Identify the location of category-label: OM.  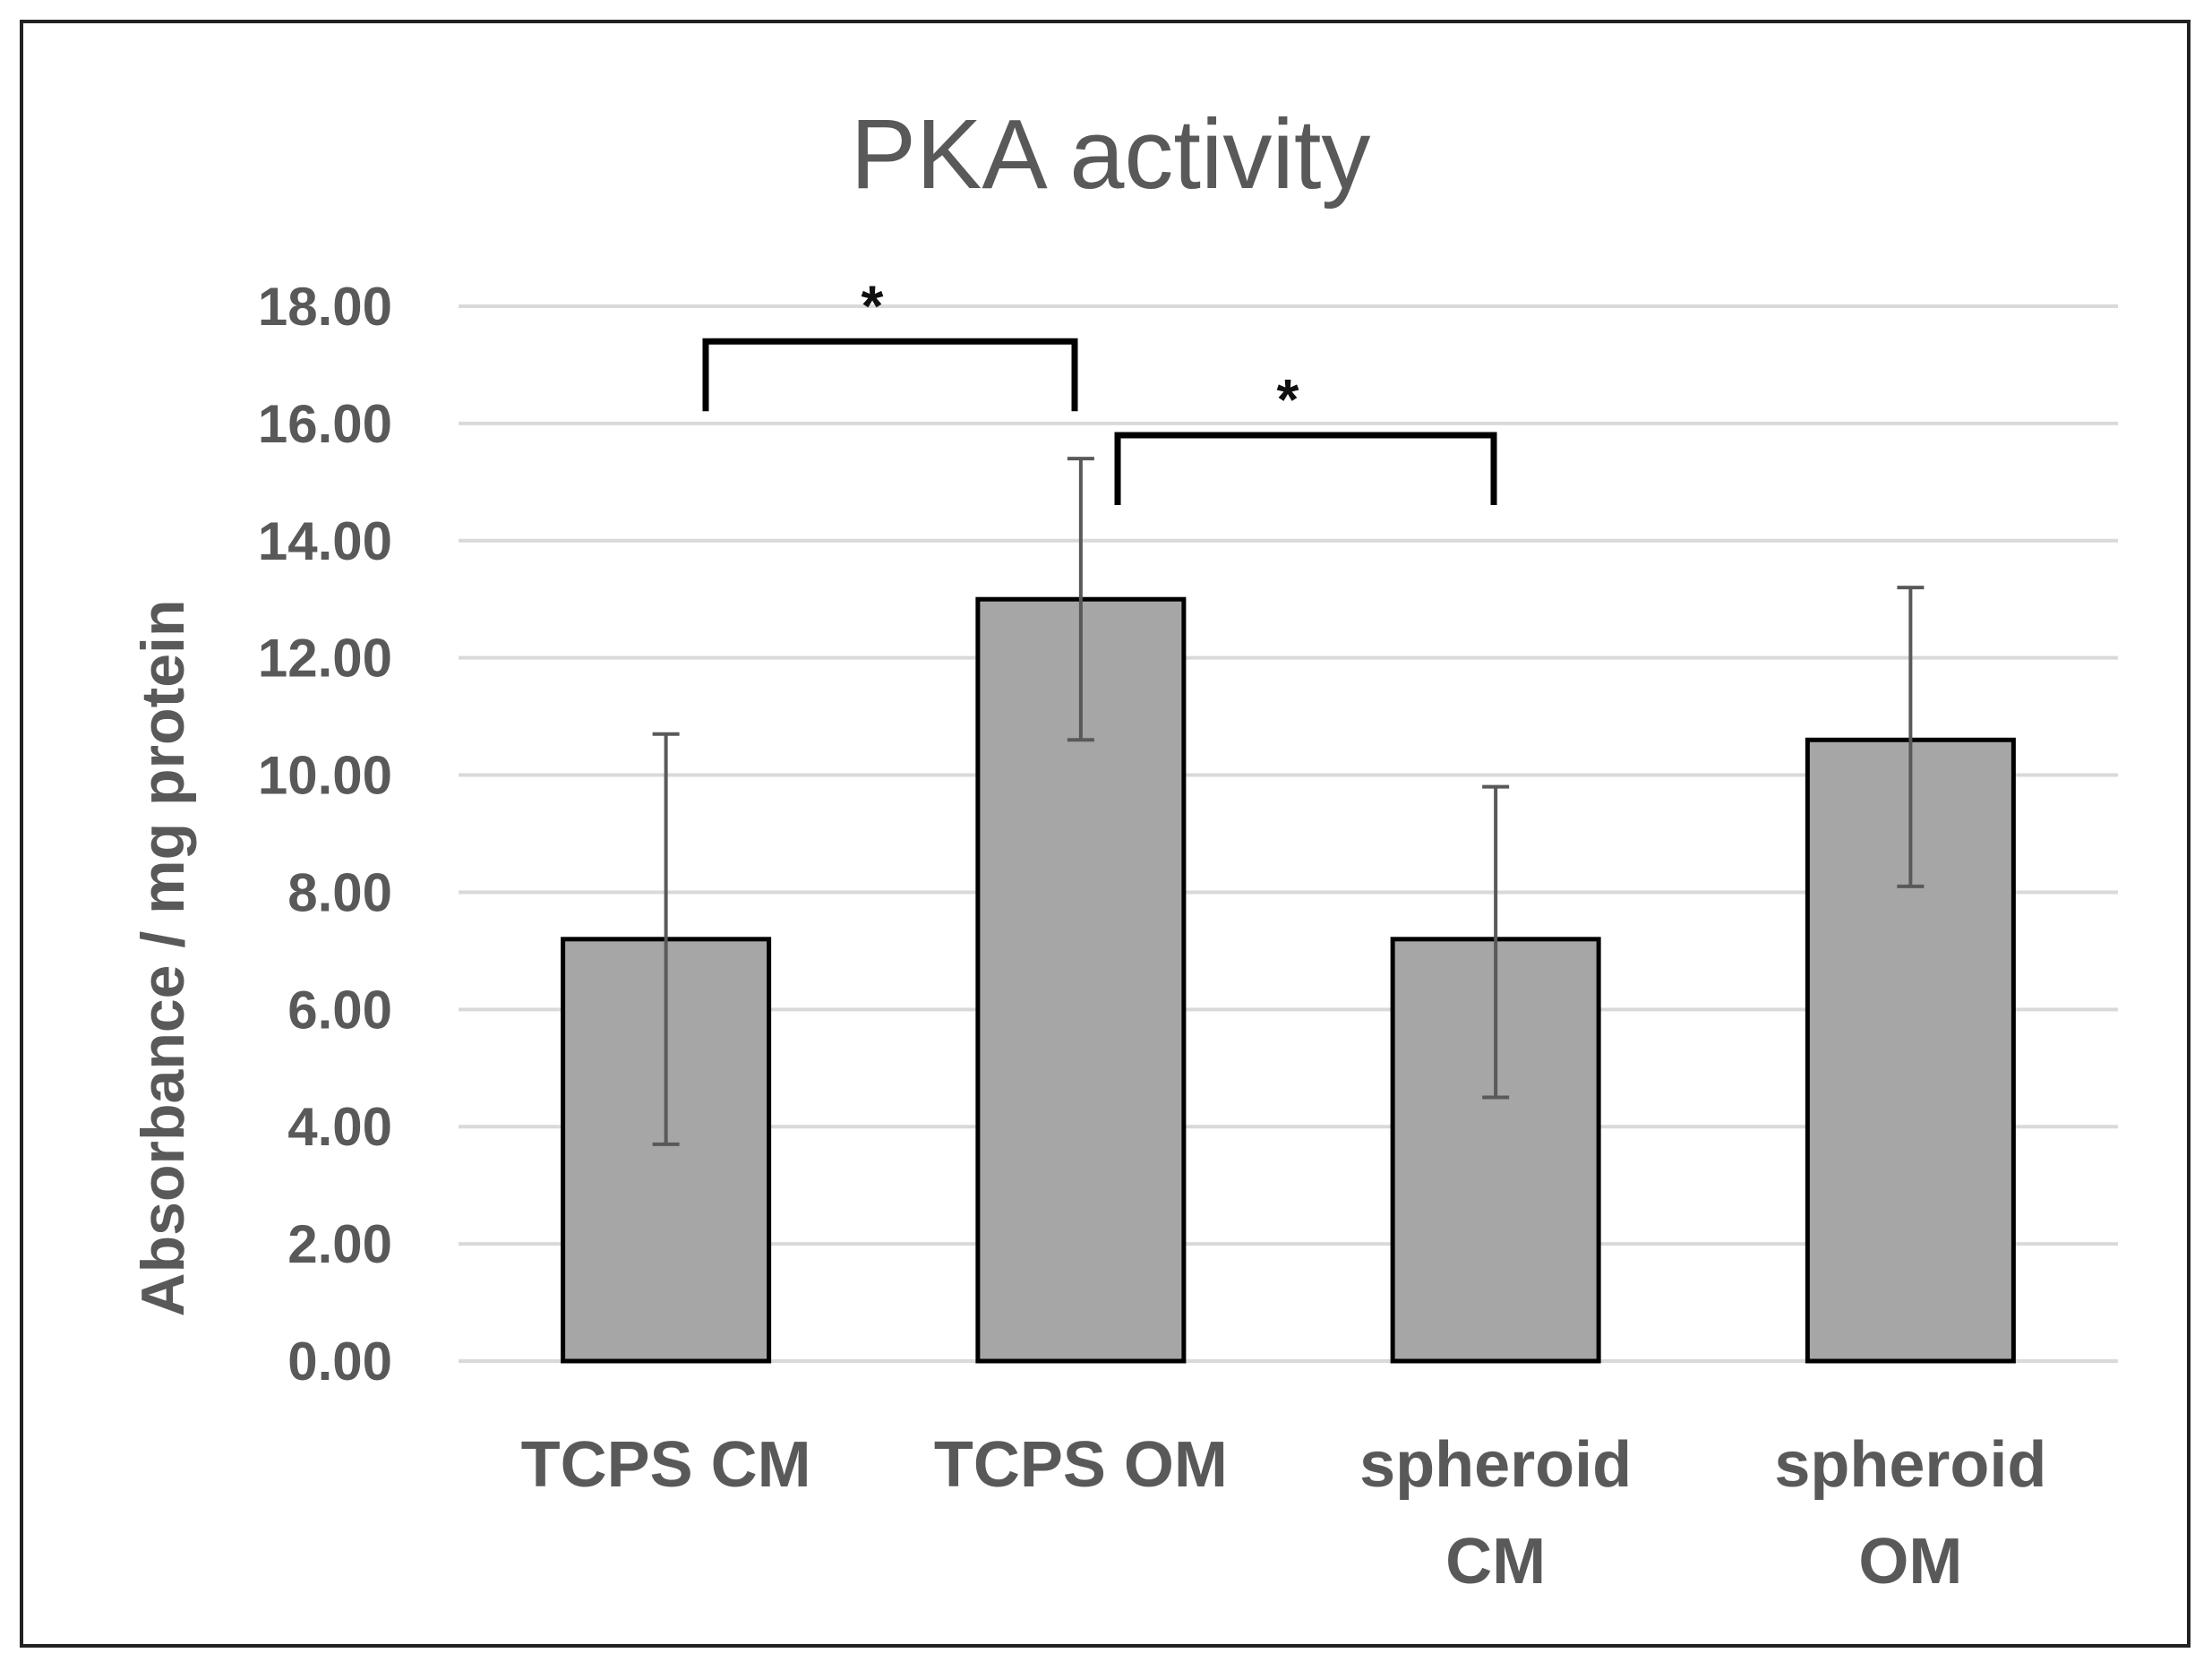
(1910, 1562).